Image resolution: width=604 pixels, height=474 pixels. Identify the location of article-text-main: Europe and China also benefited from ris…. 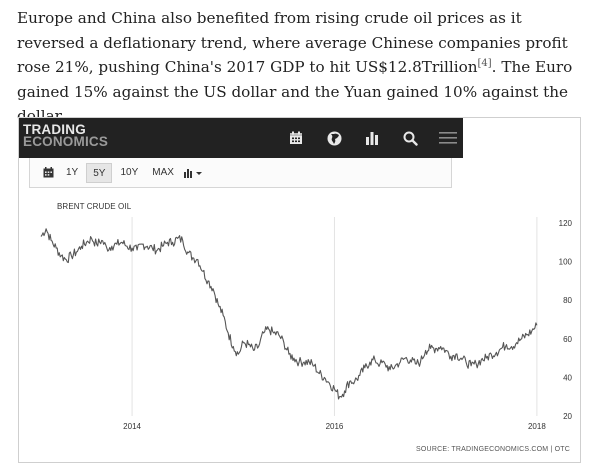
(292, 42).